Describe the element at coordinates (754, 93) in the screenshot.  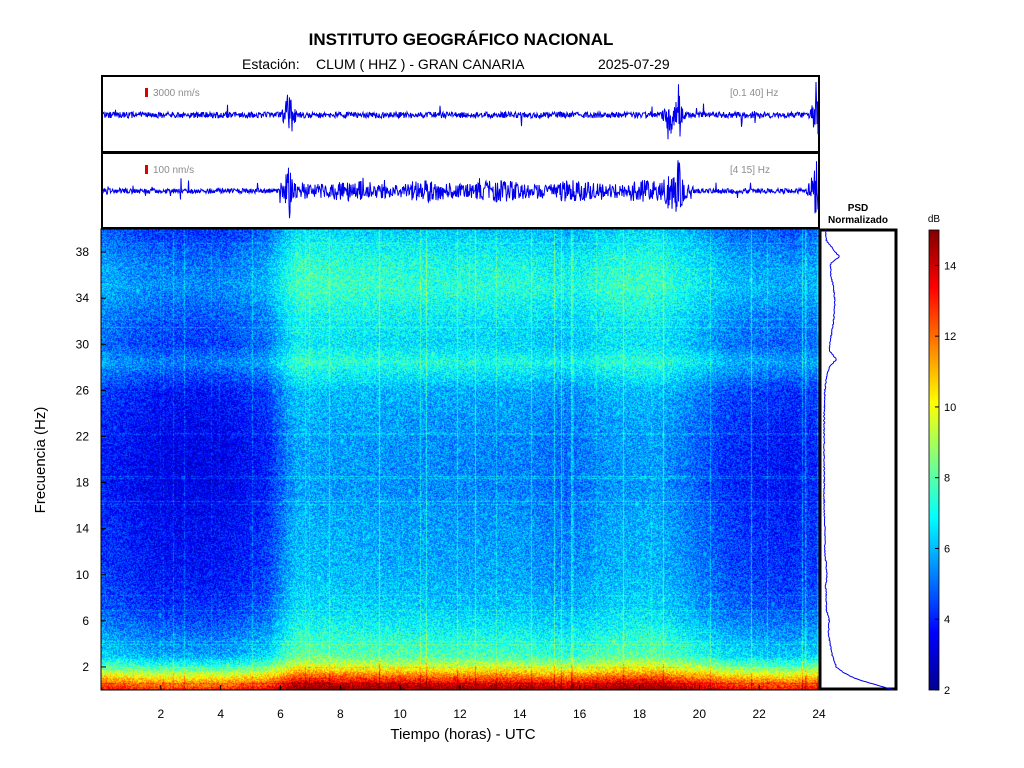
I see `filter-label-broadband: [0.1 40] Hz` at that location.